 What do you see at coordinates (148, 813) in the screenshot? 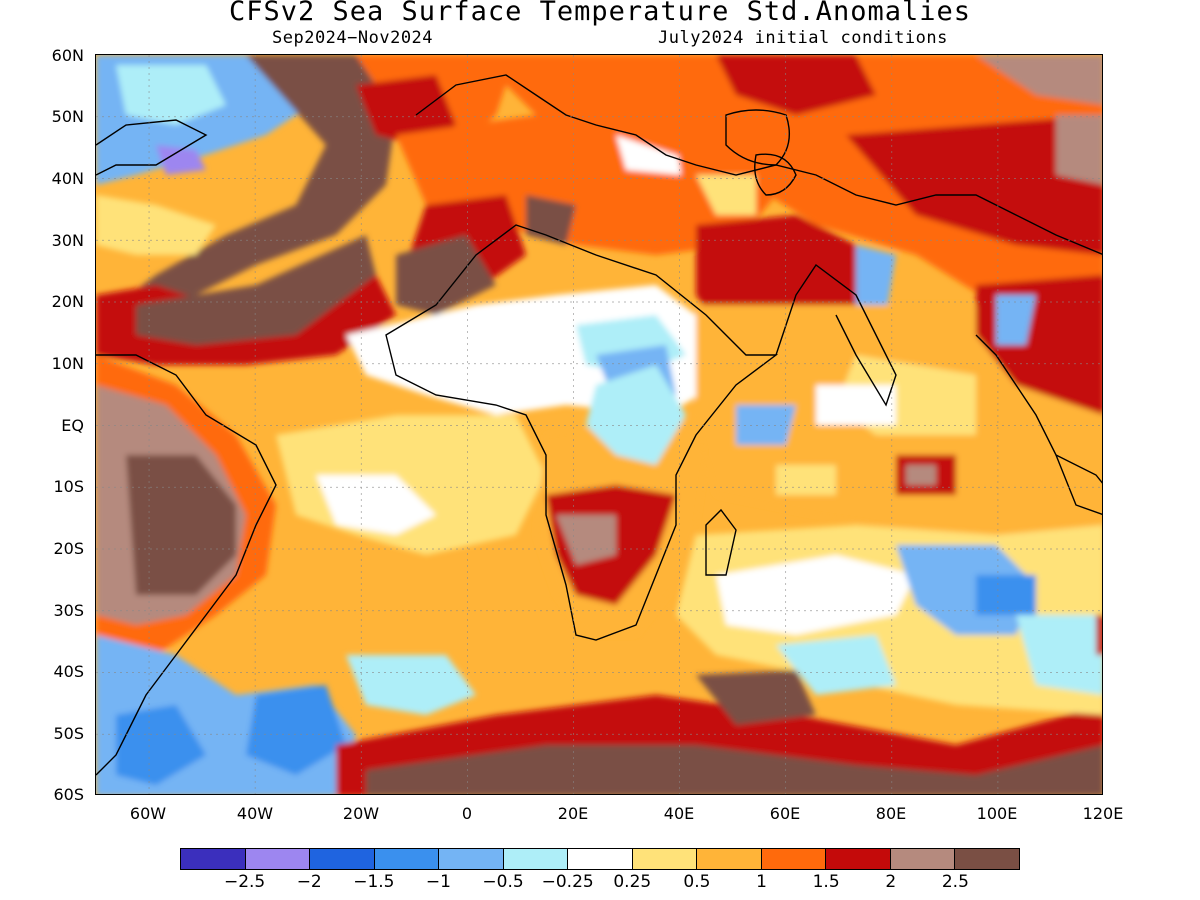
I see `lon-label: 60W` at bounding box center [148, 813].